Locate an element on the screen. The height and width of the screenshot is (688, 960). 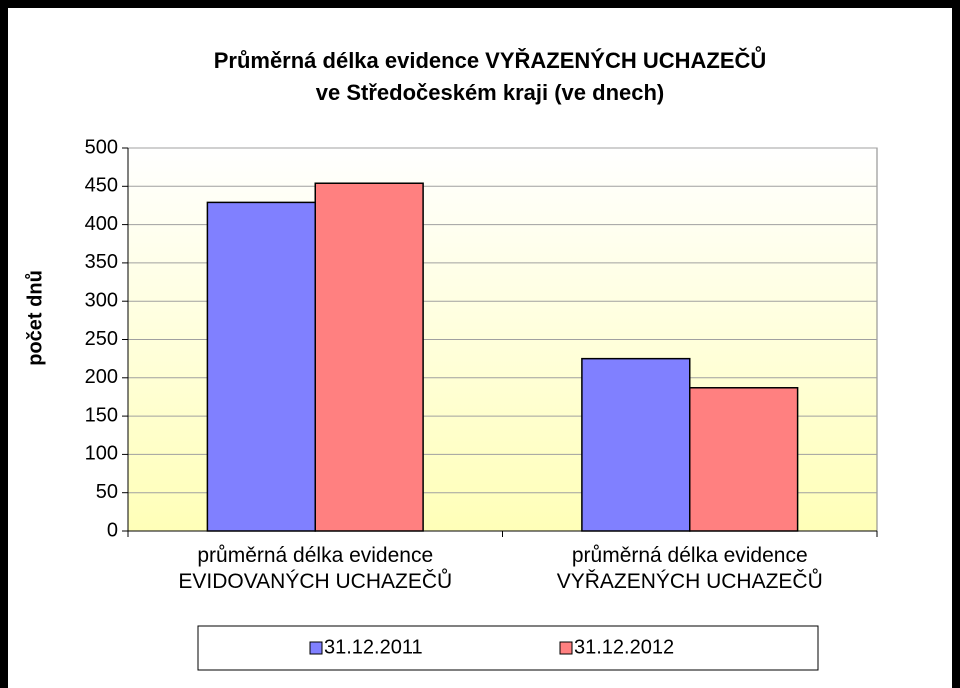
y-tick-label: 100 is located at coordinates (101, 454).